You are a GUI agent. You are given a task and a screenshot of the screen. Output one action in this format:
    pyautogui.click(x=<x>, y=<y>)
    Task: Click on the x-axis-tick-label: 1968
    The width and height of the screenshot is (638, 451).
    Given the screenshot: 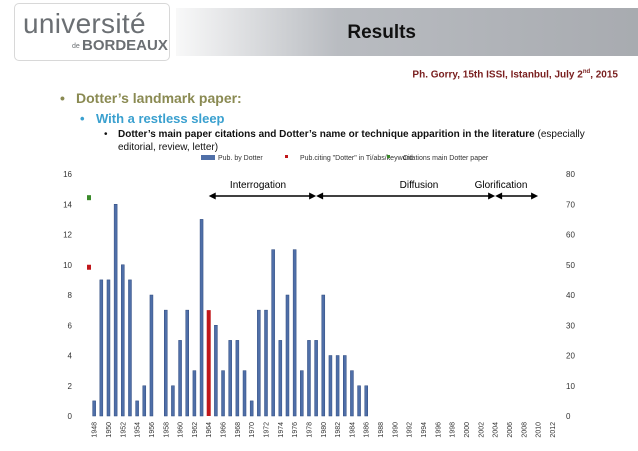 What is the action you would take?
    pyautogui.click(x=238, y=430)
    